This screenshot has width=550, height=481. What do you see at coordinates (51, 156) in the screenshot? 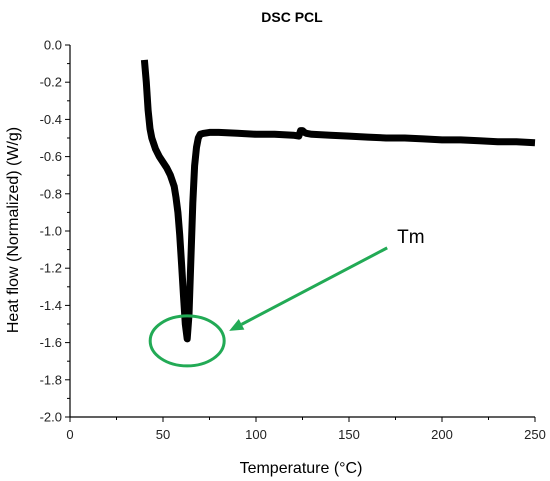
I see `y-tick-label: -0.6` at bounding box center [51, 156].